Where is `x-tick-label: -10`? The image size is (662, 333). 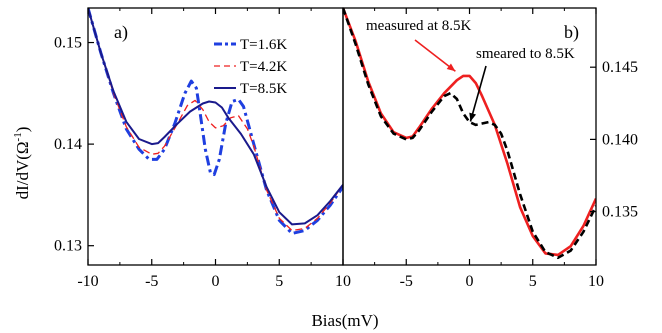
x-tick-label: -10 is located at coordinates (87, 281).